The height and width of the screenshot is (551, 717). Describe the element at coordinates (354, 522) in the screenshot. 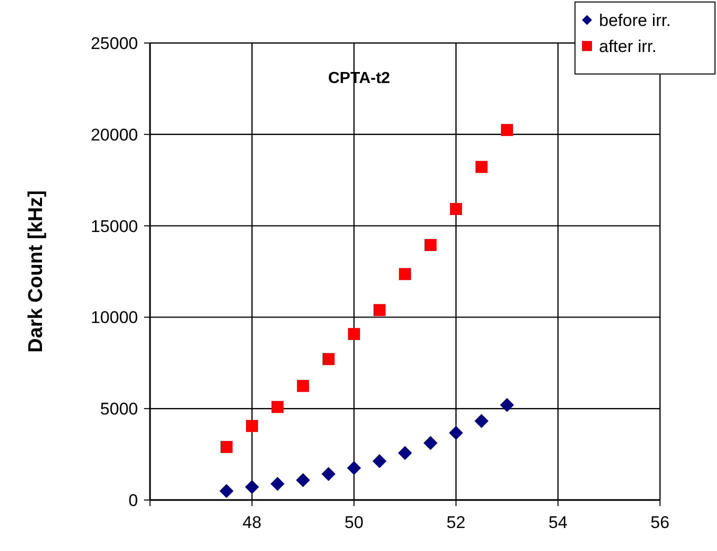

I see `x-tick-label: 50` at that location.